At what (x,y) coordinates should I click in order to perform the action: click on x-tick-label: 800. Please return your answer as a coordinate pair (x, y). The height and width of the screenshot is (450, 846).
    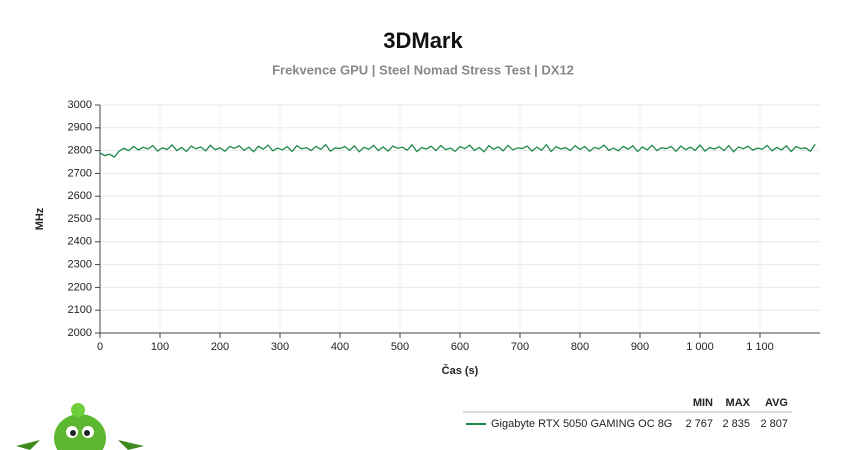
    Looking at the image, I should click on (580, 347).